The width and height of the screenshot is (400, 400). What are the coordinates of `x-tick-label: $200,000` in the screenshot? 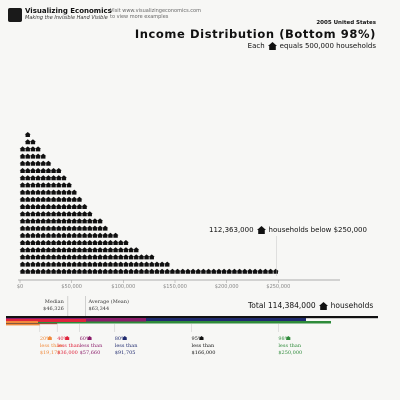 It's located at (227, 287).